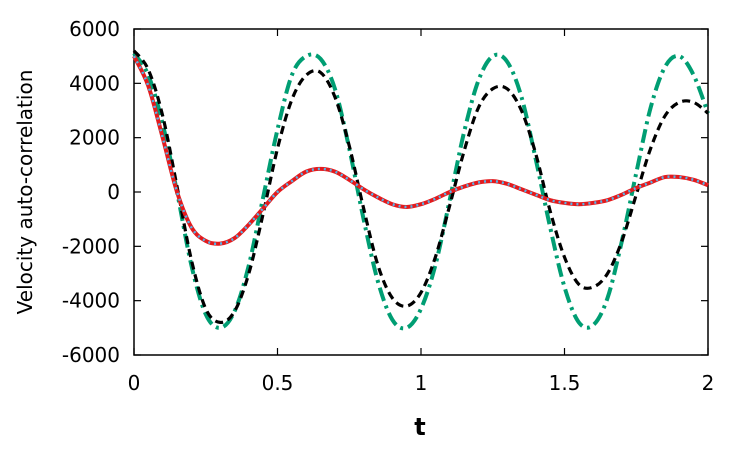  Describe the element at coordinates (94, 83) in the screenshot. I see `y-tick-label: 4000` at that location.